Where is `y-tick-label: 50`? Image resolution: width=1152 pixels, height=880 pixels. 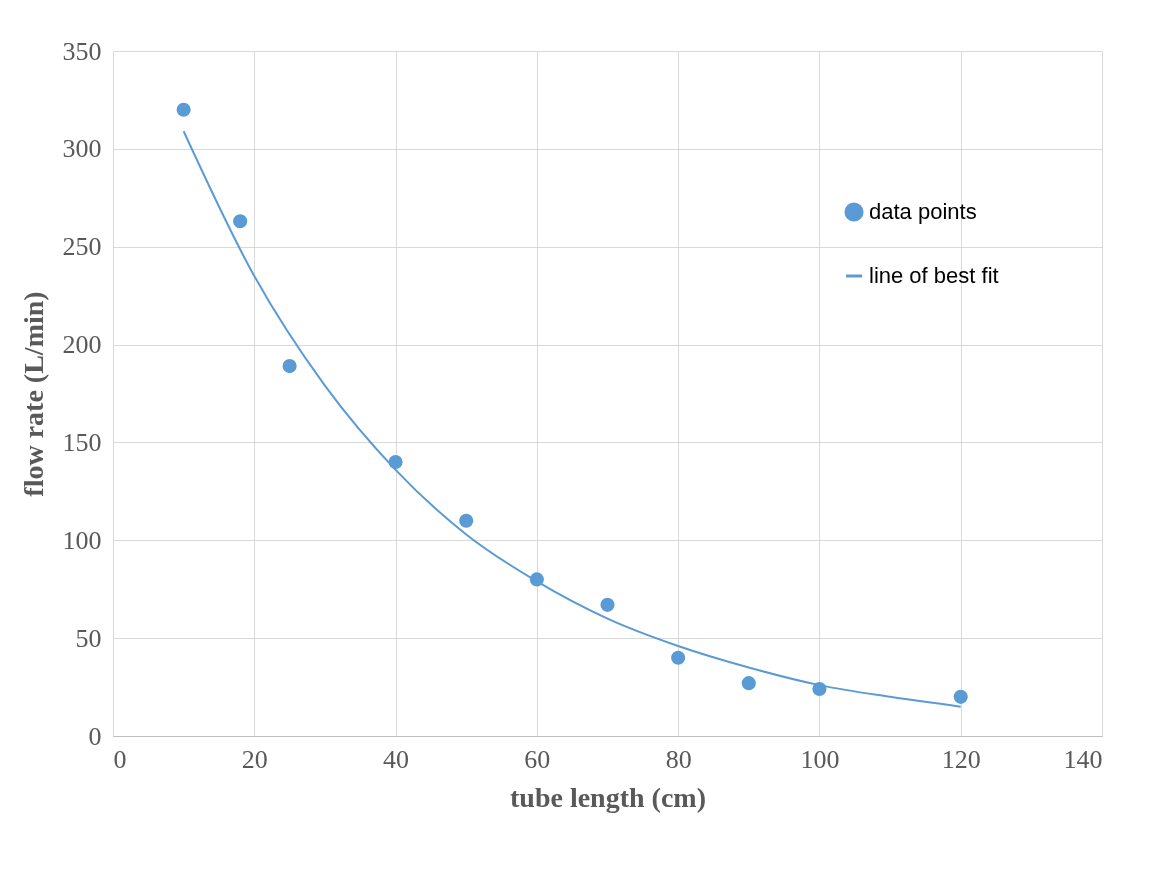 y-tick-label: 50 is located at coordinates (88, 638).